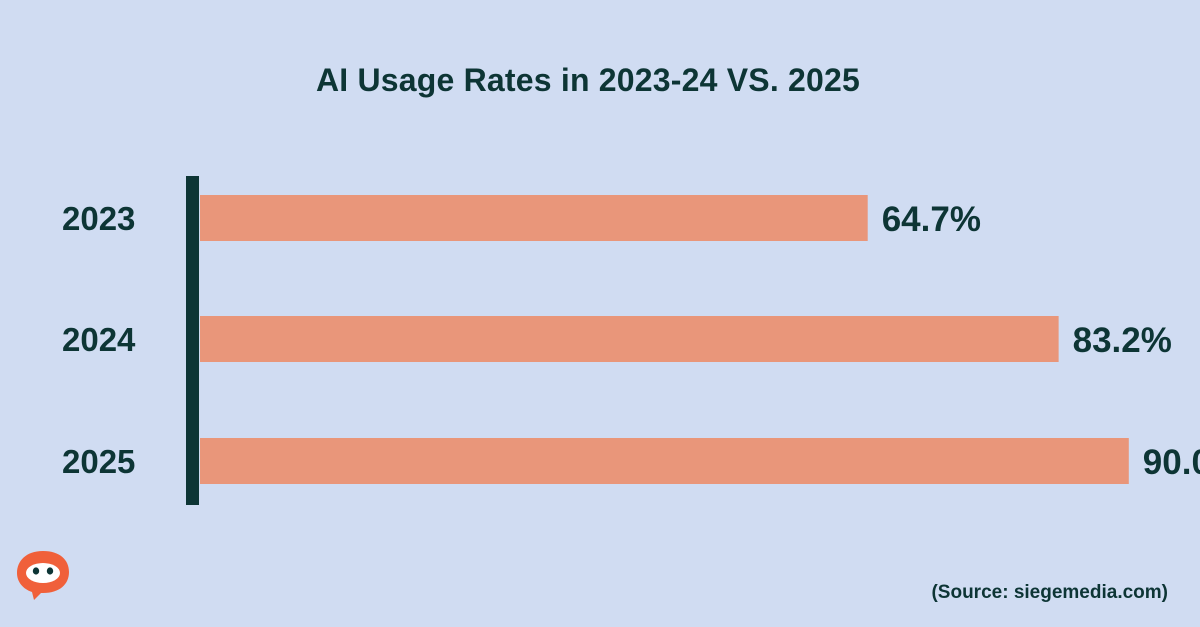  Describe the element at coordinates (98, 461) in the screenshot. I see `category-label-2025: 2025` at that location.